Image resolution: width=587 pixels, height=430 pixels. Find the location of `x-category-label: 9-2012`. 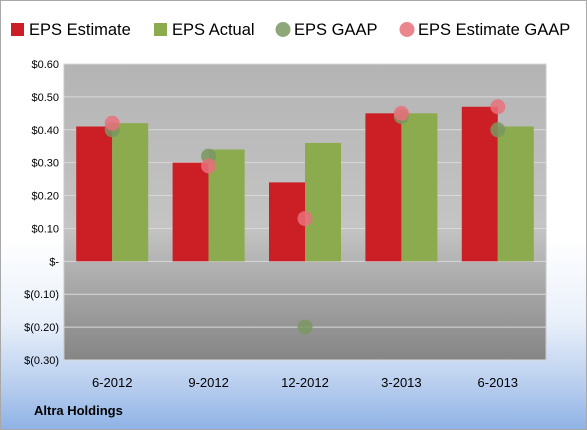

x-category-label: 9-2012 is located at coordinates (208, 382).